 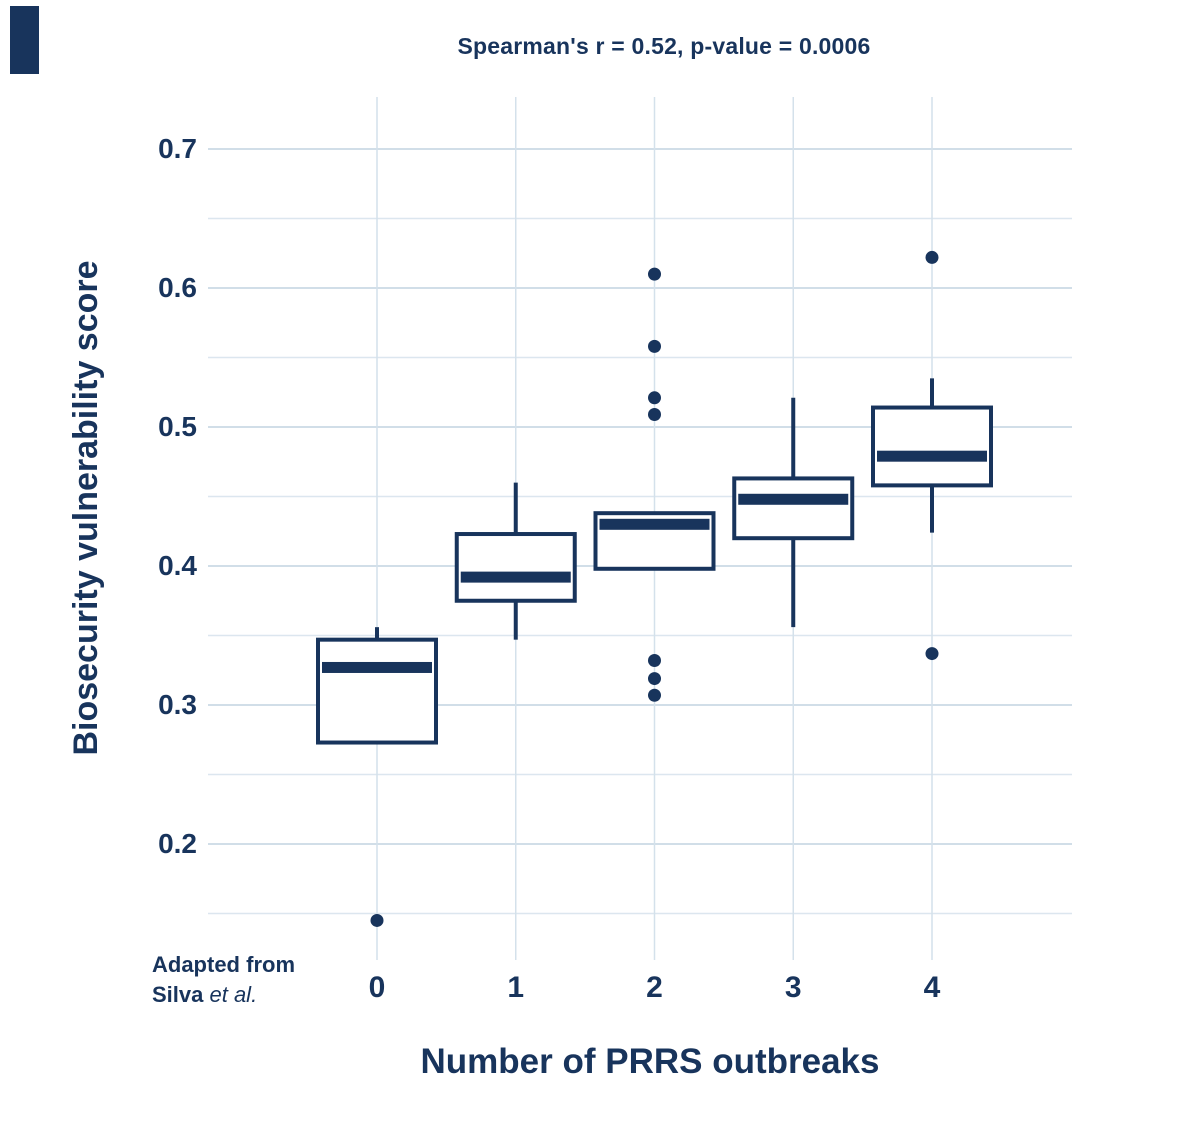 What do you see at coordinates (223, 964) in the screenshot?
I see `source-note-line1: Adapted from` at bounding box center [223, 964].